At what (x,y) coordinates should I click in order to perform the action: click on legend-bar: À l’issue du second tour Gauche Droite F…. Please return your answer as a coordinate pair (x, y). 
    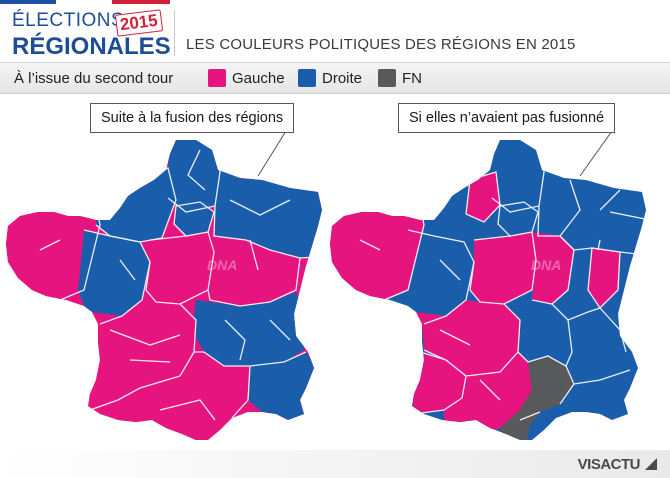
    Looking at the image, I should click on (335, 78).